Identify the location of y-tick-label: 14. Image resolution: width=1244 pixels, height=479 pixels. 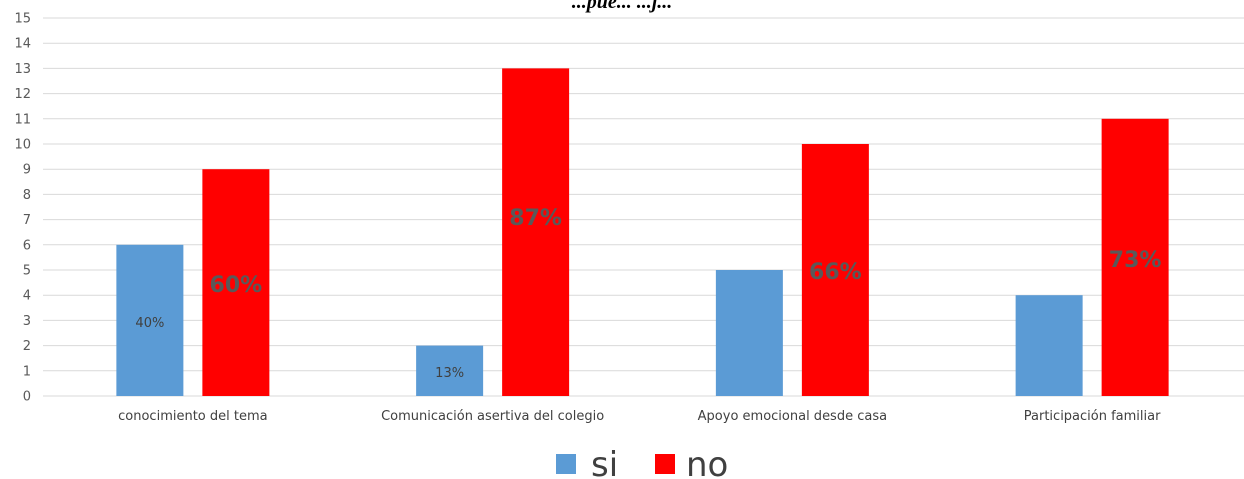
(22, 44).